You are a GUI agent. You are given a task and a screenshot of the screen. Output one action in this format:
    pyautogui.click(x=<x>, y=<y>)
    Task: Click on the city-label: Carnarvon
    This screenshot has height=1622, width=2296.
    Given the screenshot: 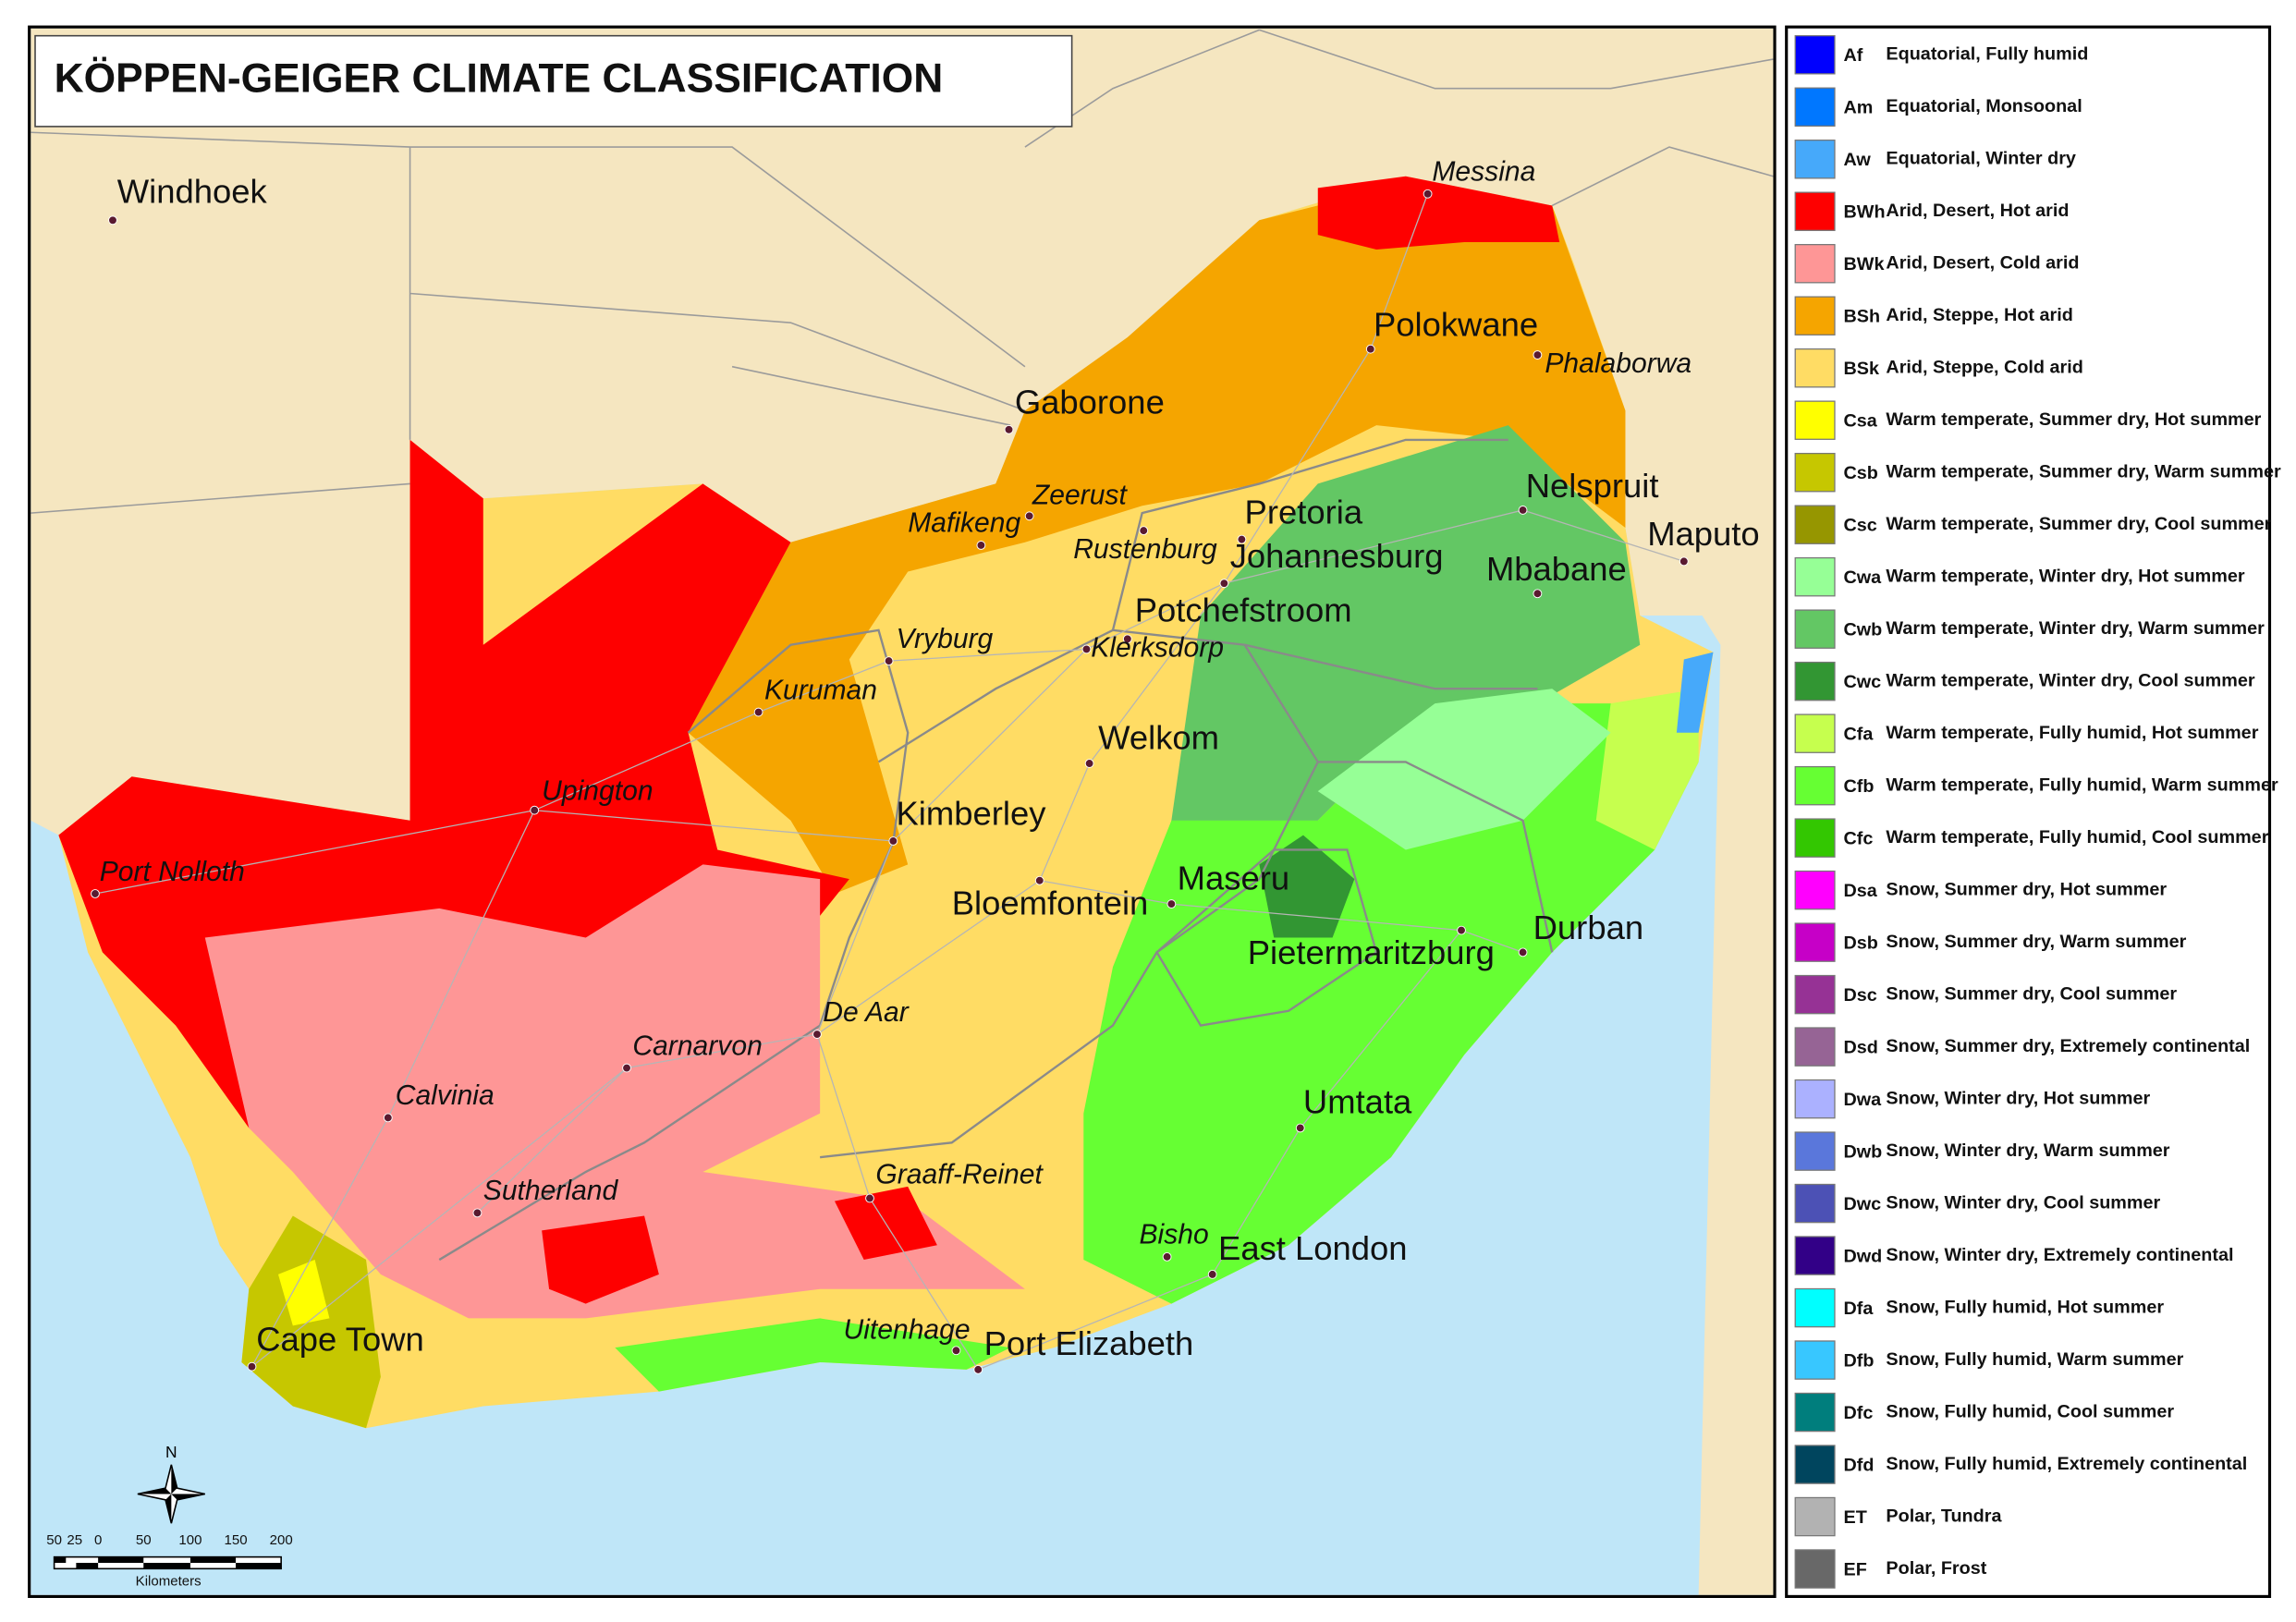 What is the action you would take?
    pyautogui.click(x=697, y=1046)
    